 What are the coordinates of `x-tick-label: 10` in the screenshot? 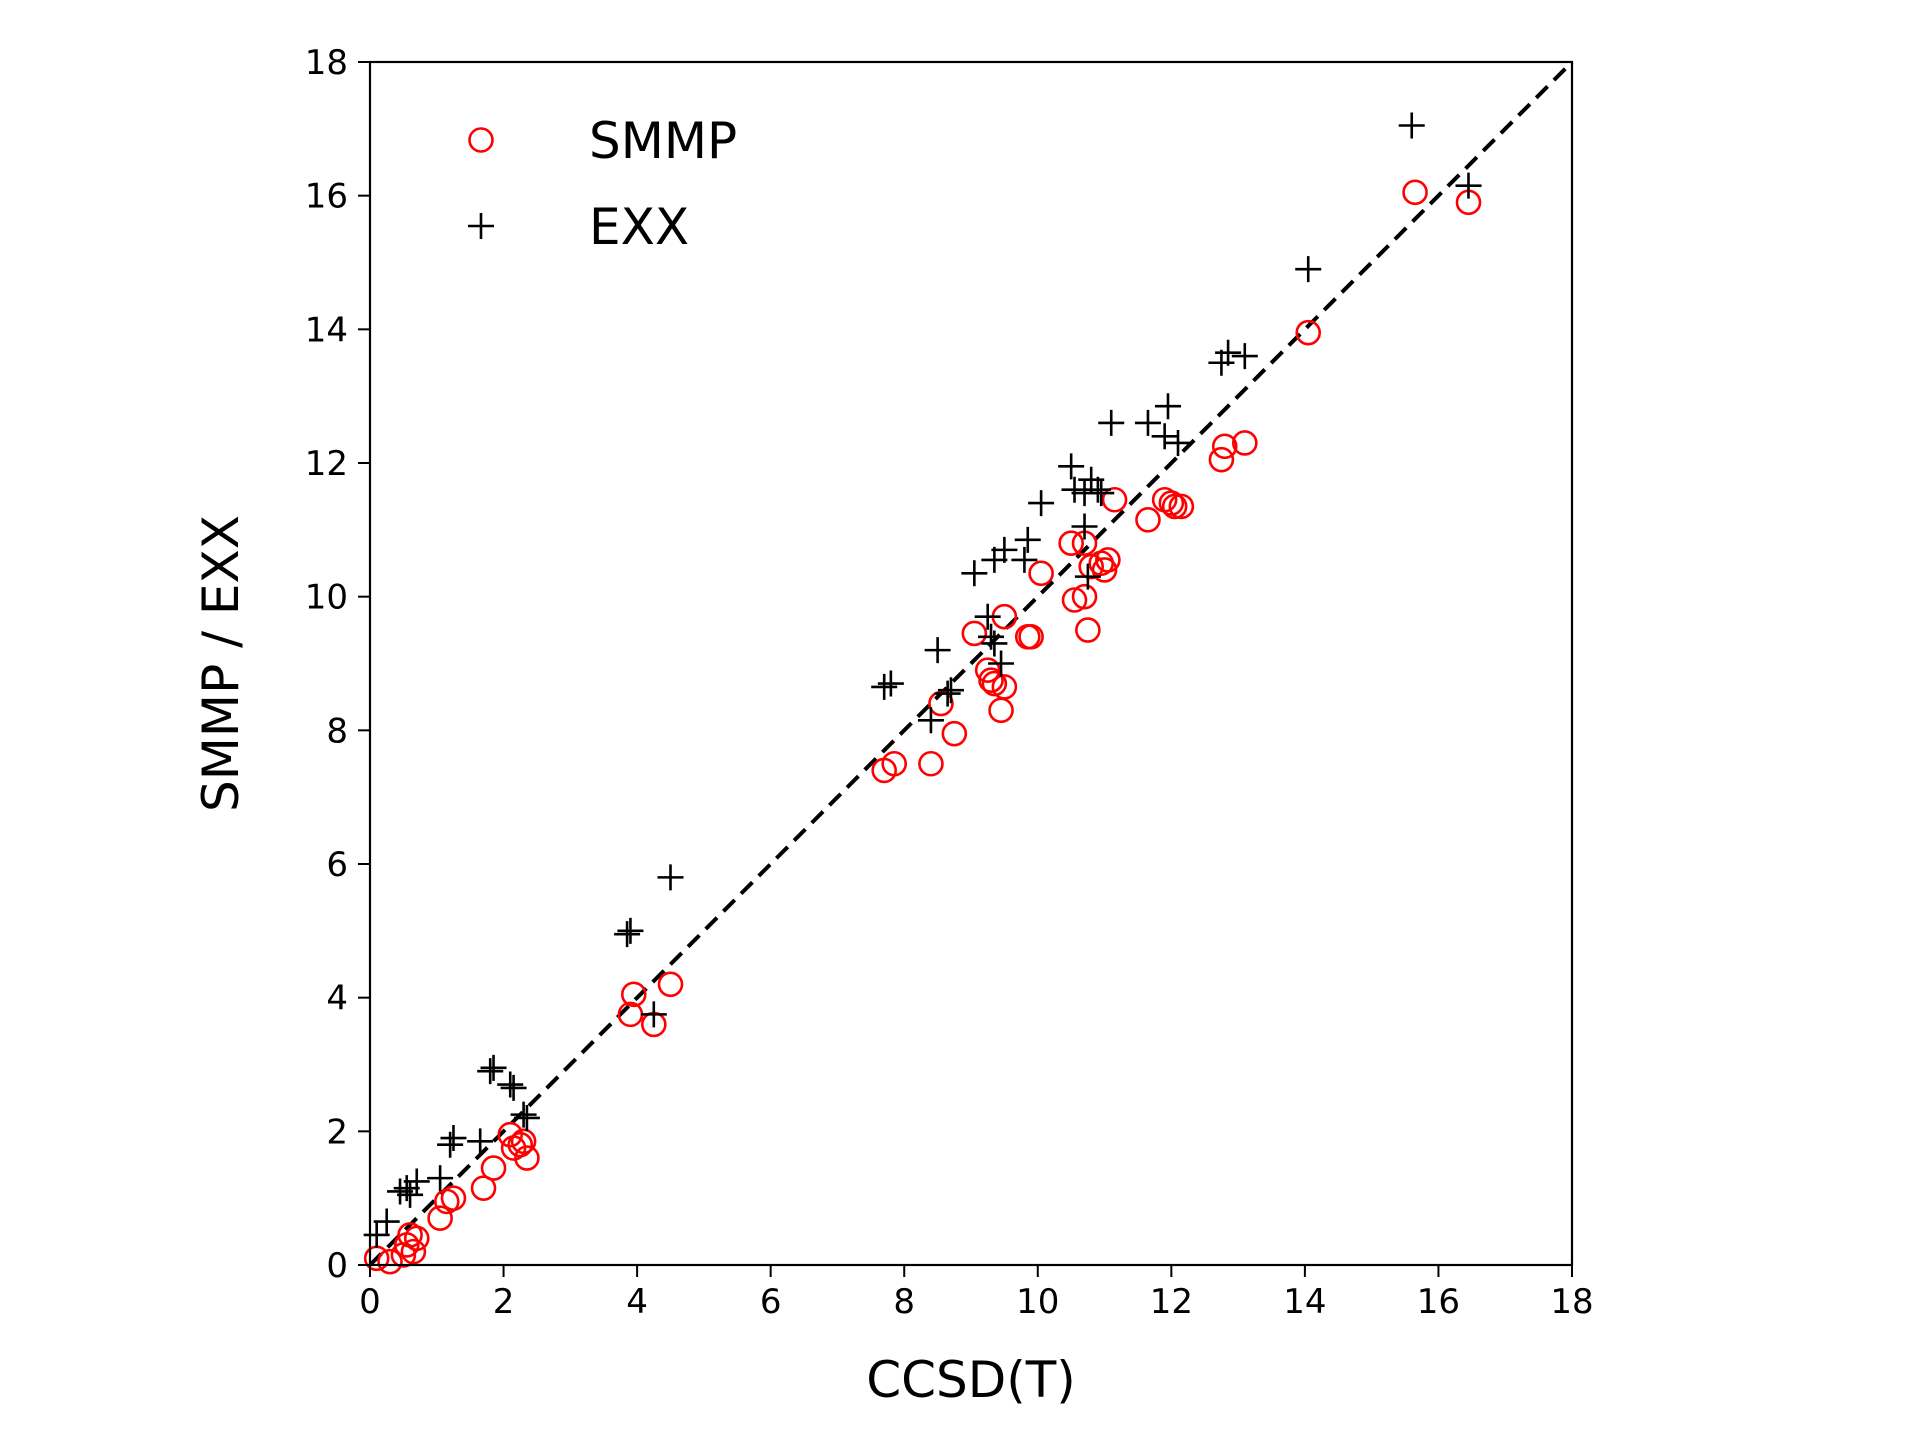 It's located at (1037, 1302).